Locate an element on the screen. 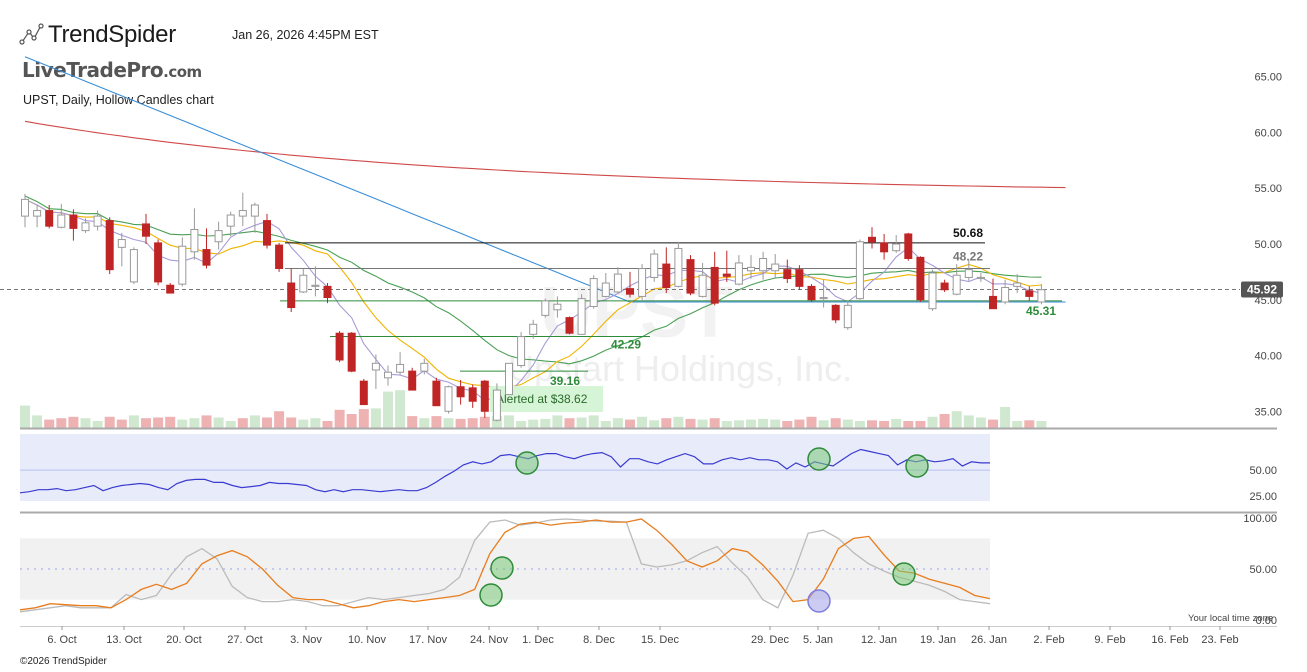 This screenshot has width=1307, height=672. x-tick-label: 20. Oct is located at coordinates (183, 640).